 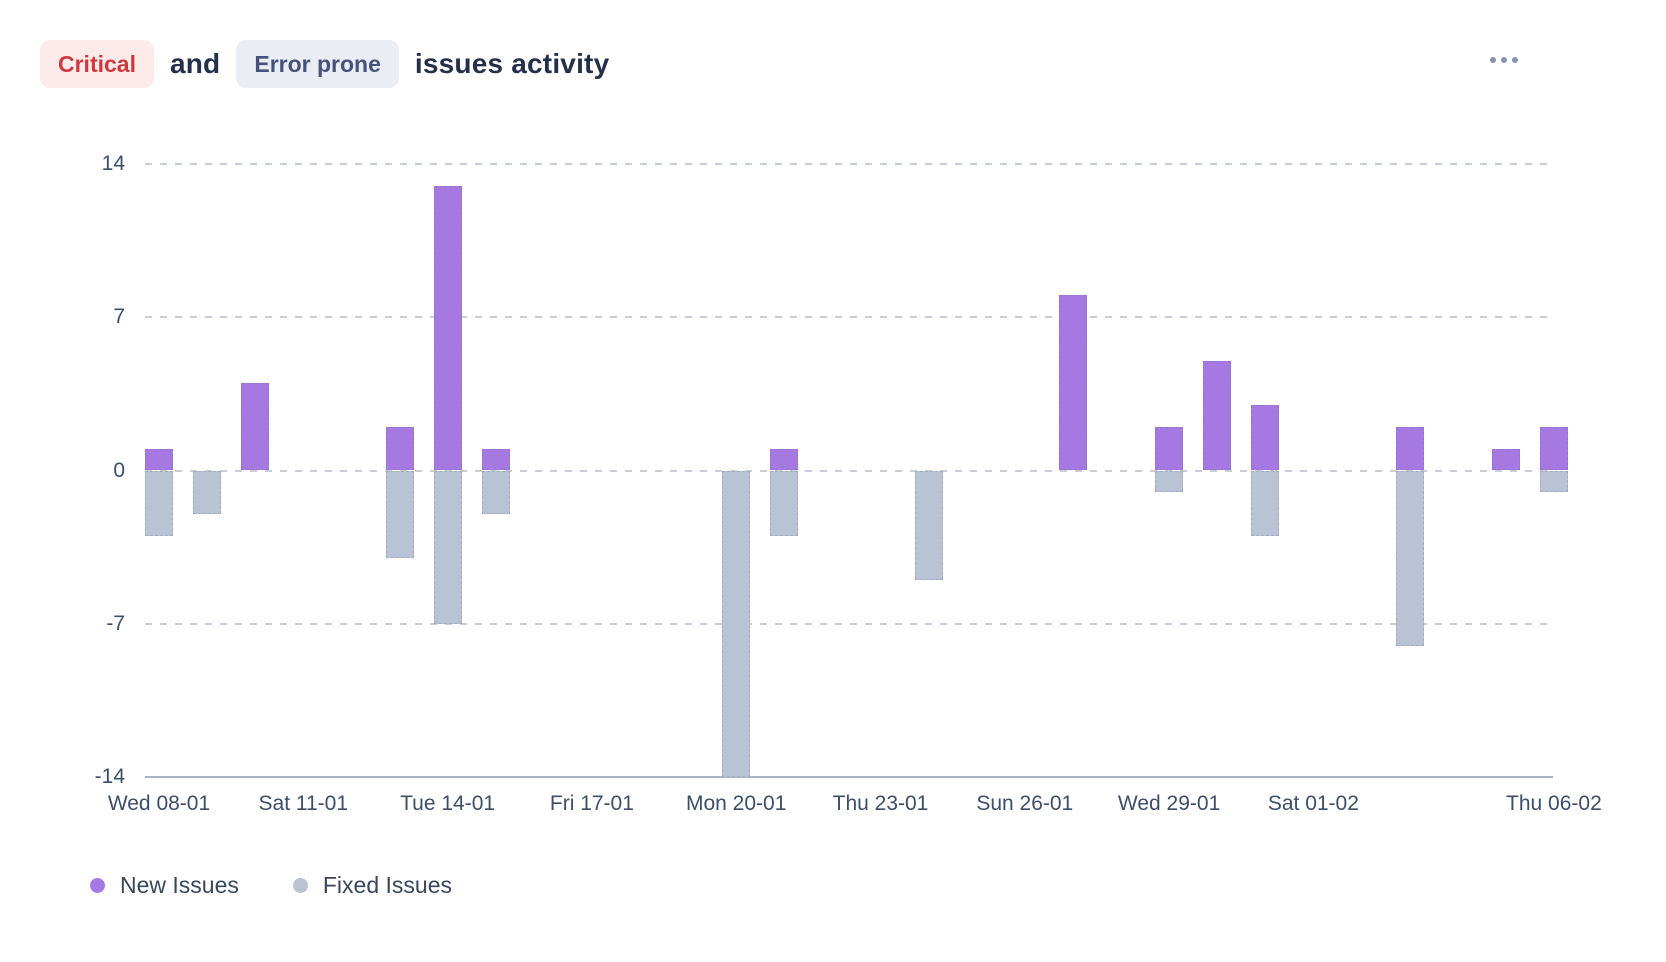 I want to click on y-axis-tick-7: 7, so click(x=119, y=317).